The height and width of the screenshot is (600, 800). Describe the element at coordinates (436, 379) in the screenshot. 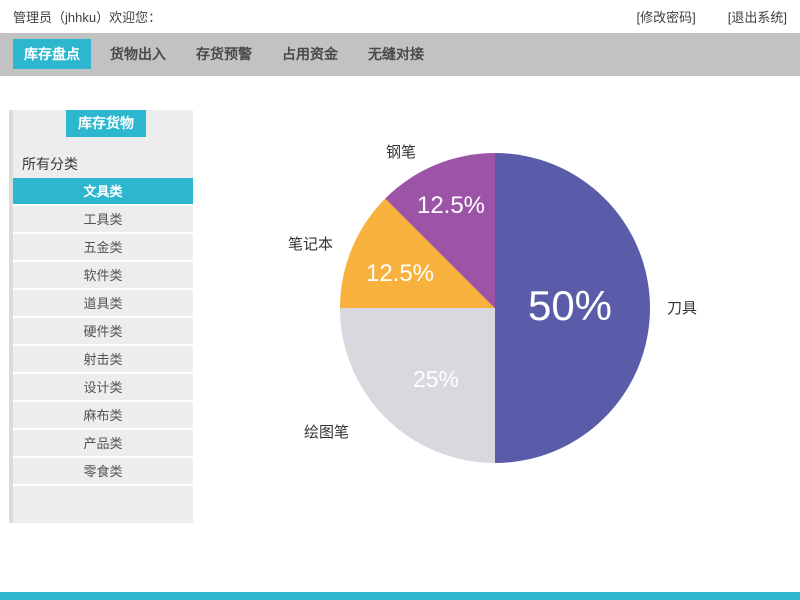

I see `pie-percent-drawing-pen: 25%` at that location.